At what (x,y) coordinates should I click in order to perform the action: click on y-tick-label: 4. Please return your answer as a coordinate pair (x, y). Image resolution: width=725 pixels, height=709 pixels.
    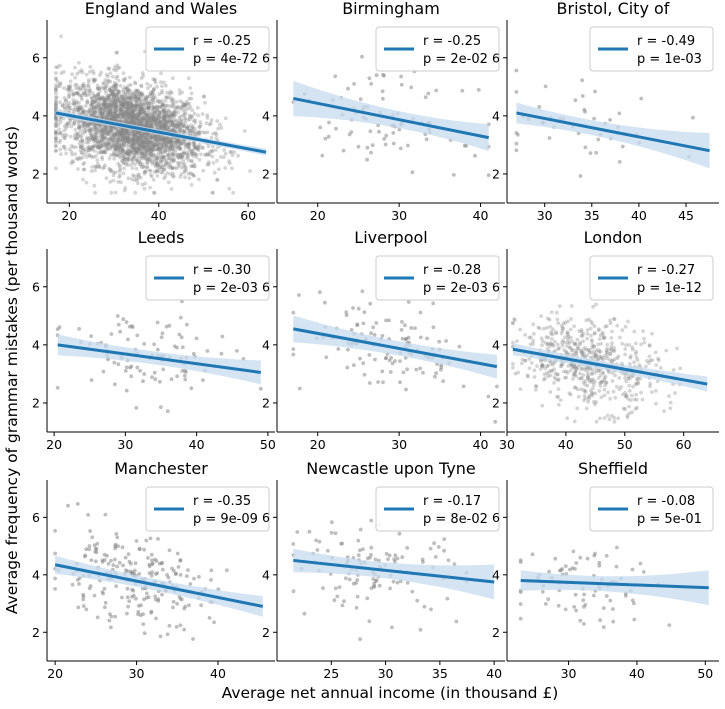
    Looking at the image, I should click on (266, 574).